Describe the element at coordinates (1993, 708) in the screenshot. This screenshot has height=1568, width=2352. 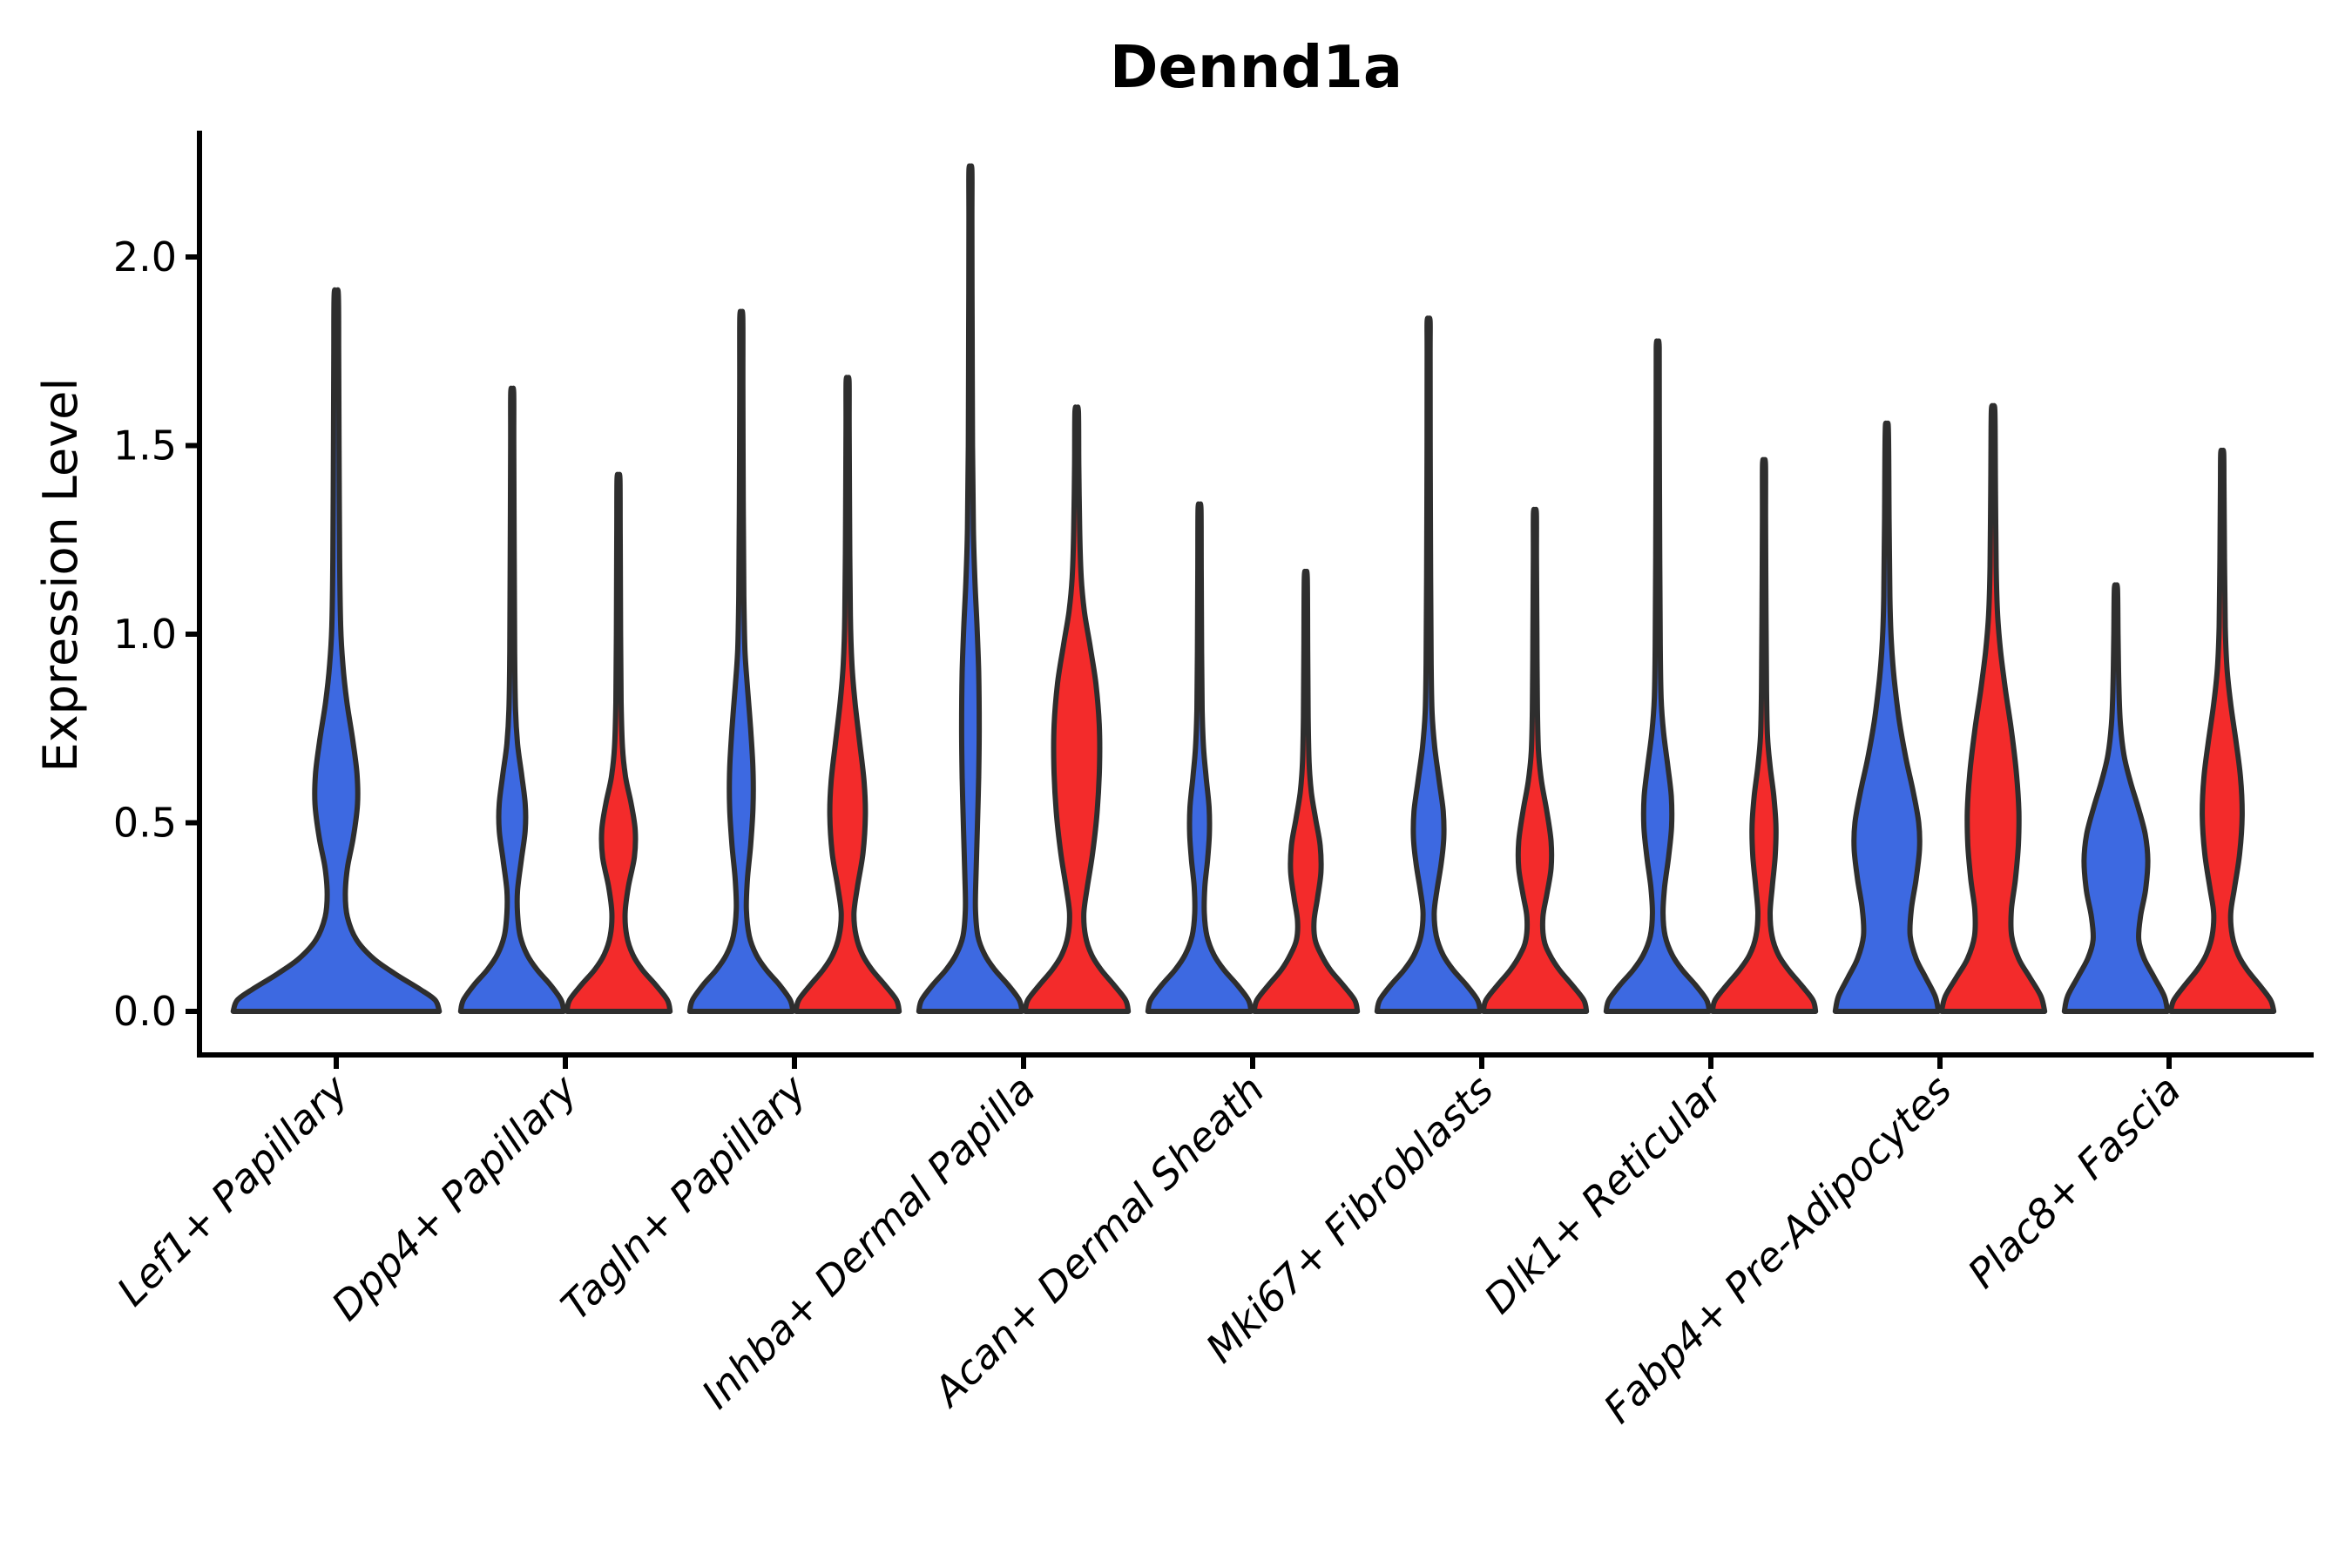
I see `violin-fabp4-pre-adipocytes-red` at that location.